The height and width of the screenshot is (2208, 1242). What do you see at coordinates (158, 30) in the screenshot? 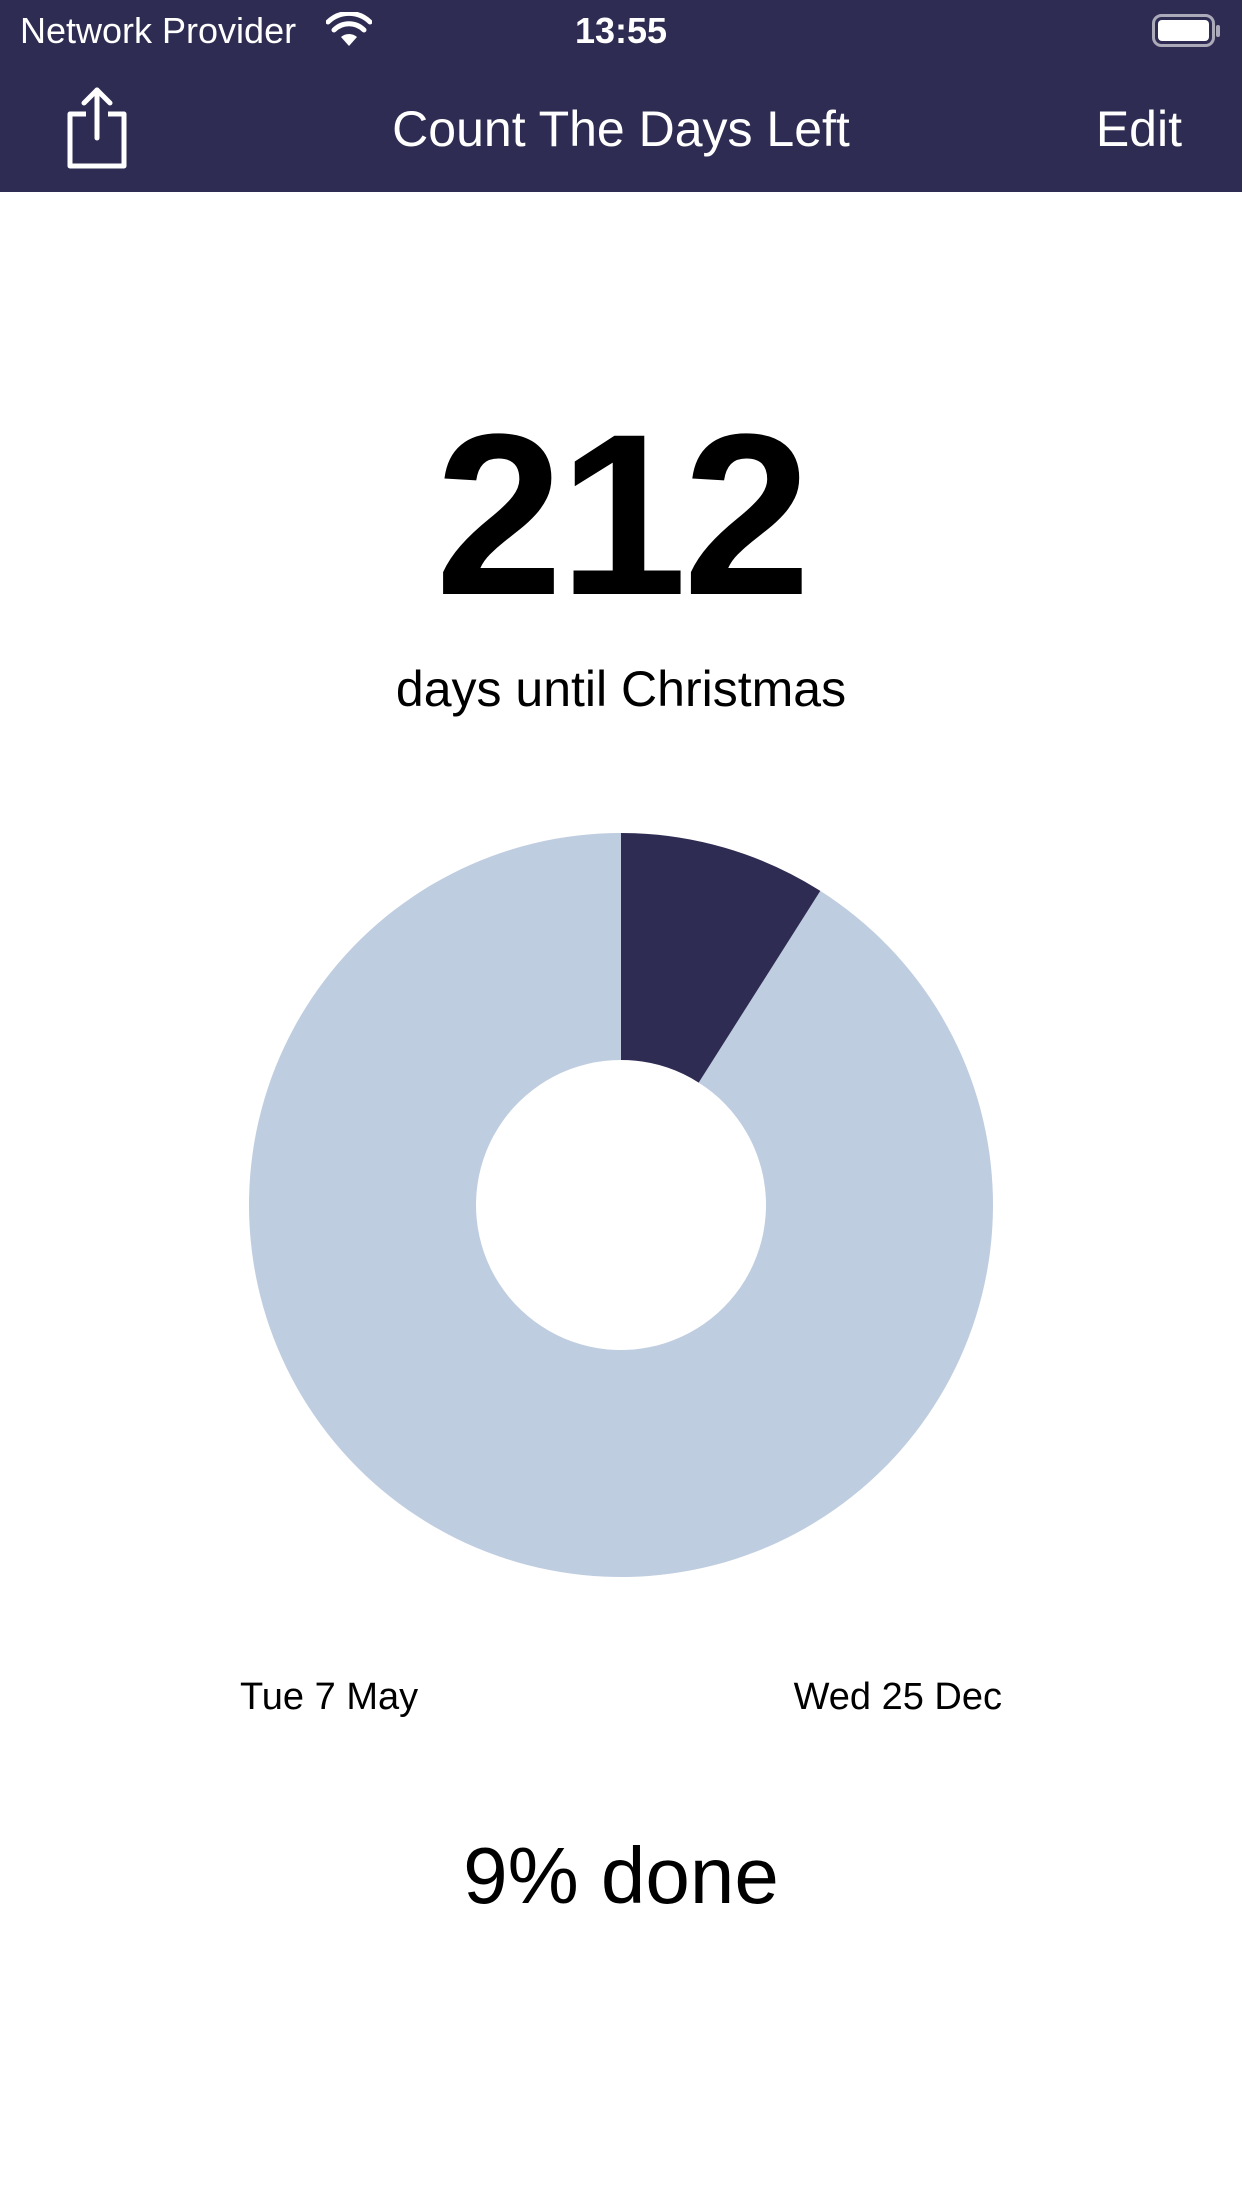
I see `carrier-label: Network Provider` at bounding box center [158, 30].